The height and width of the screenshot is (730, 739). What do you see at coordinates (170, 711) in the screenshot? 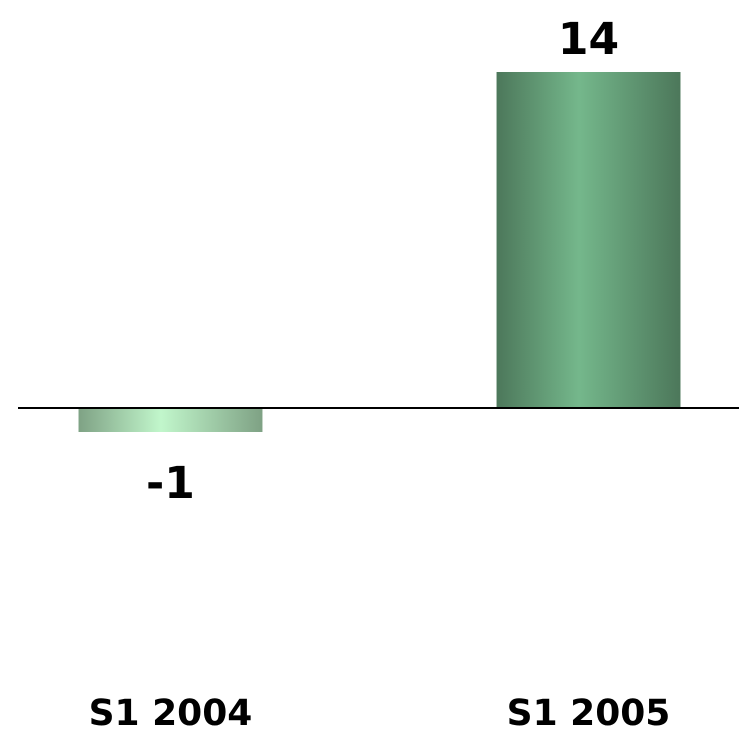
I see `x-tick-label: S1 2004` at bounding box center [170, 711].